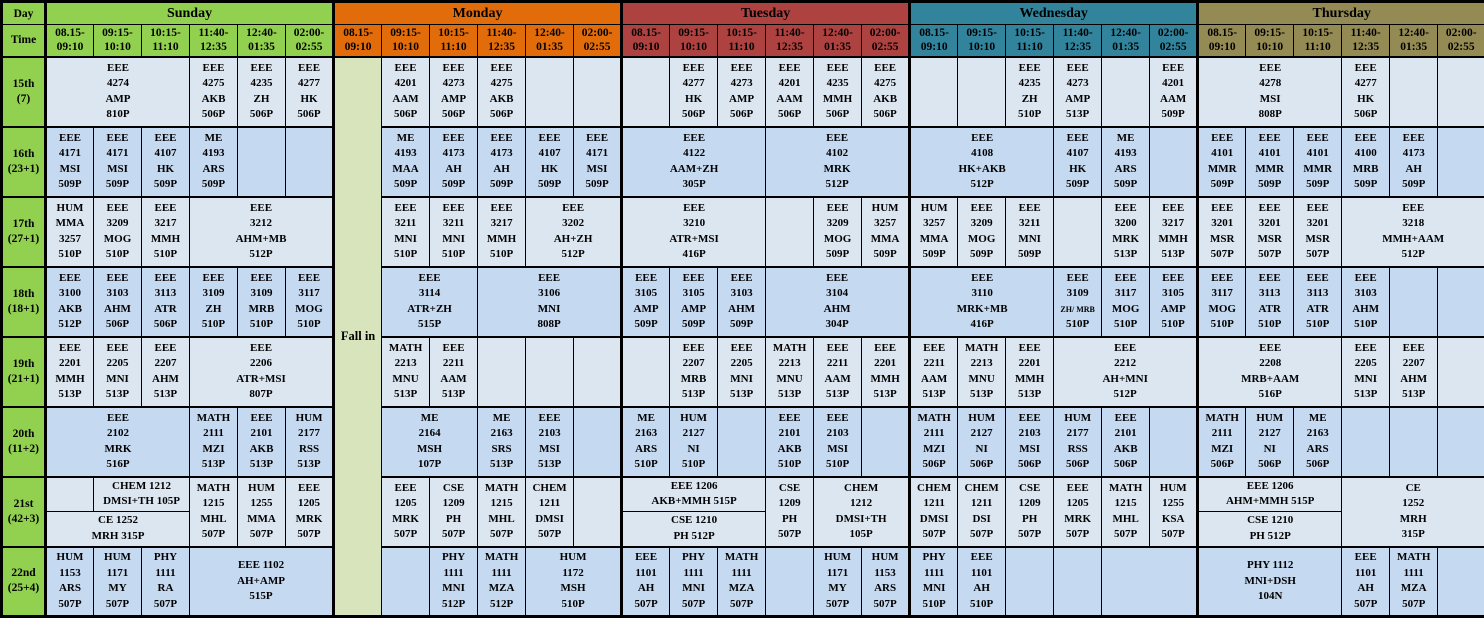  I want to click on date-cell: 18th (18+1), so click(23, 301).